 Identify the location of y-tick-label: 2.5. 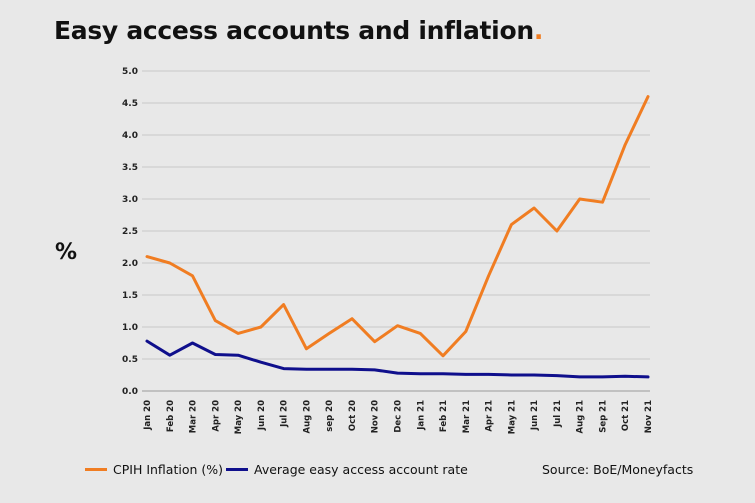
(130, 232).